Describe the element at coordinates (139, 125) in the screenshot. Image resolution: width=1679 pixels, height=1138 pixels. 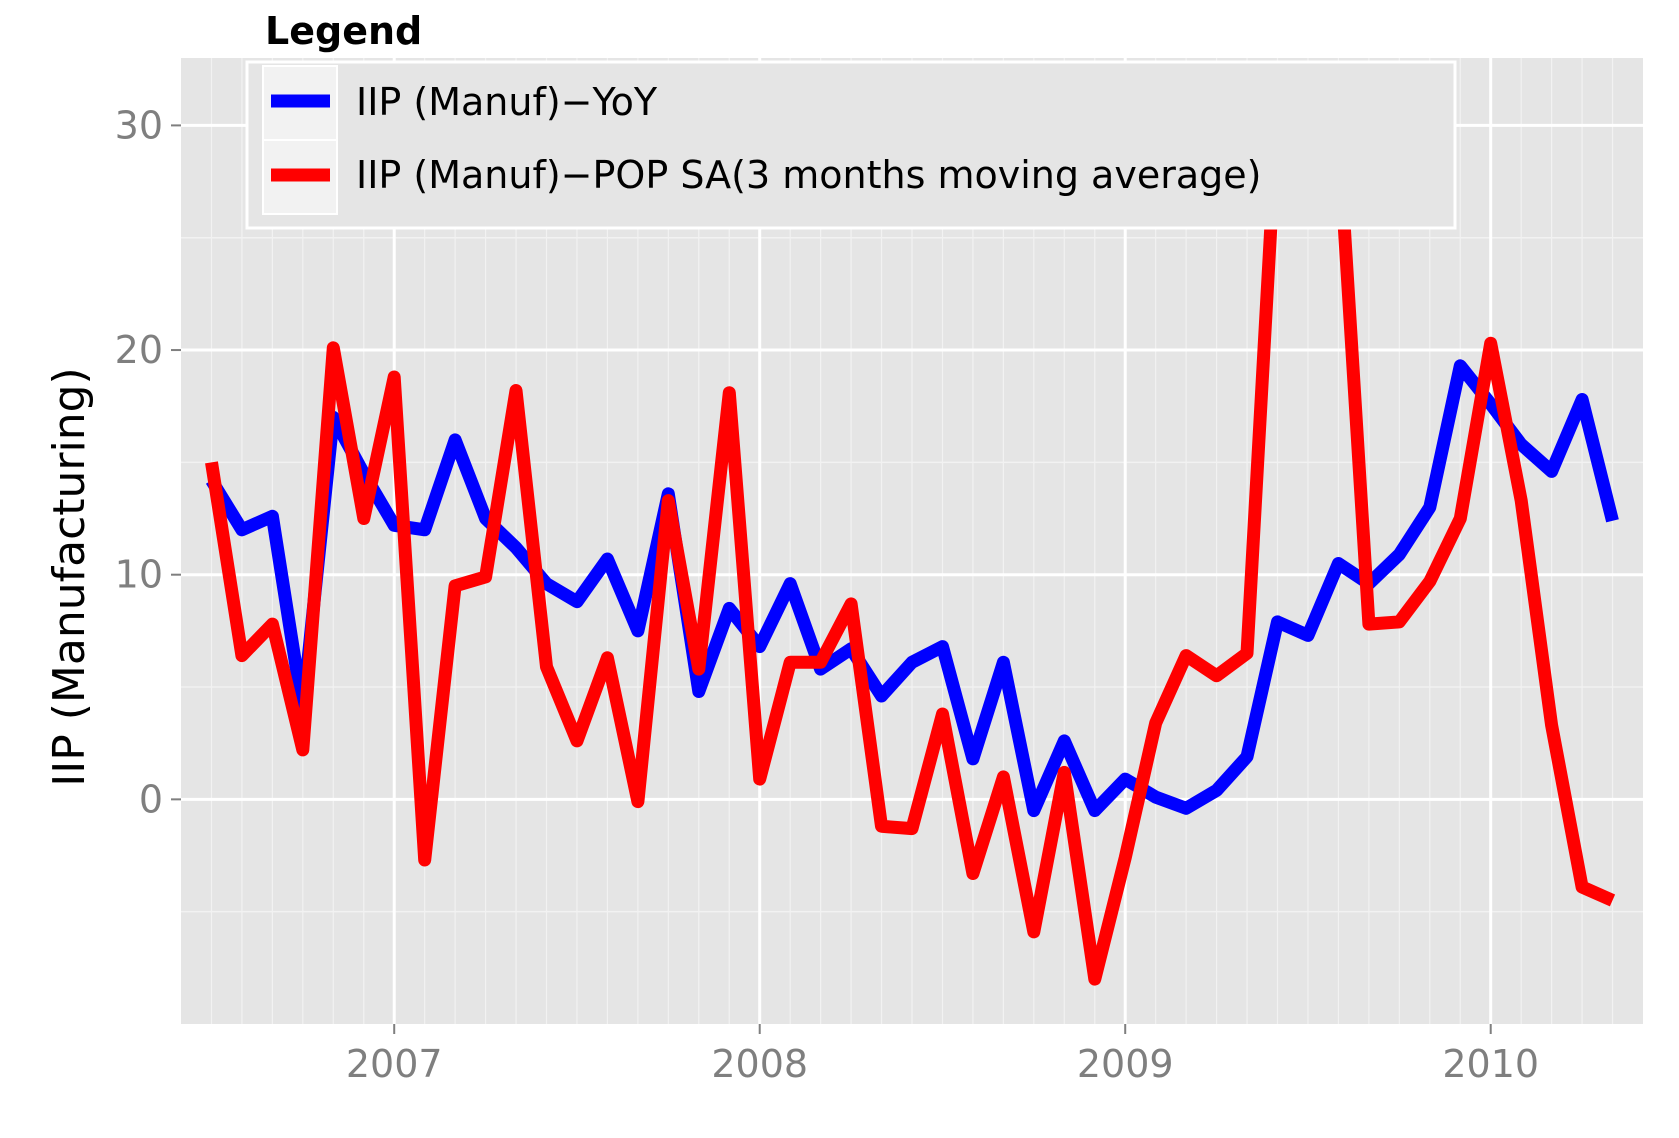
I see `y-tick-label: 30` at that location.